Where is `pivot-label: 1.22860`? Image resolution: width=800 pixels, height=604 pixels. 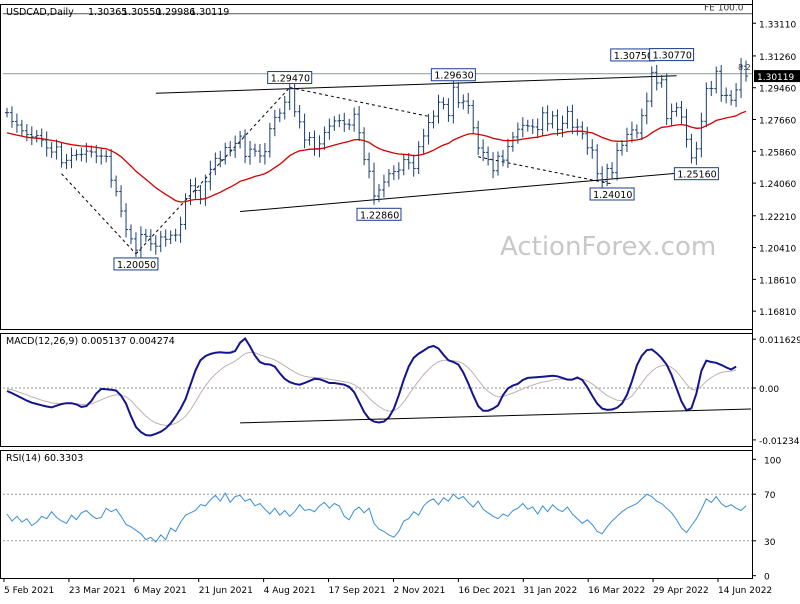
pivot-label: 1.22860 is located at coordinates (379, 215).